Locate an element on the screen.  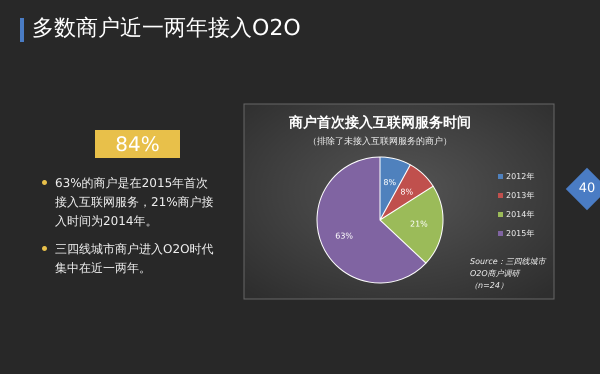
source-note: Source：三四线城市O2O商户调研（n=24） is located at coordinates (509, 274).